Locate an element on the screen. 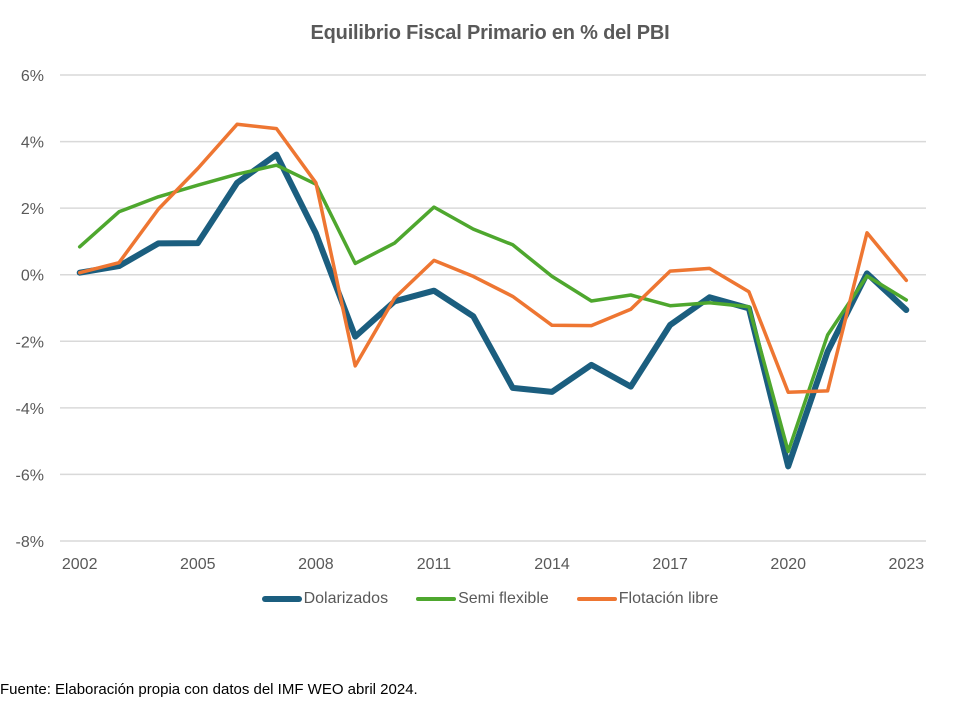 This screenshot has height=710, width=980. legend-label: Semi flexible is located at coordinates (503, 598).